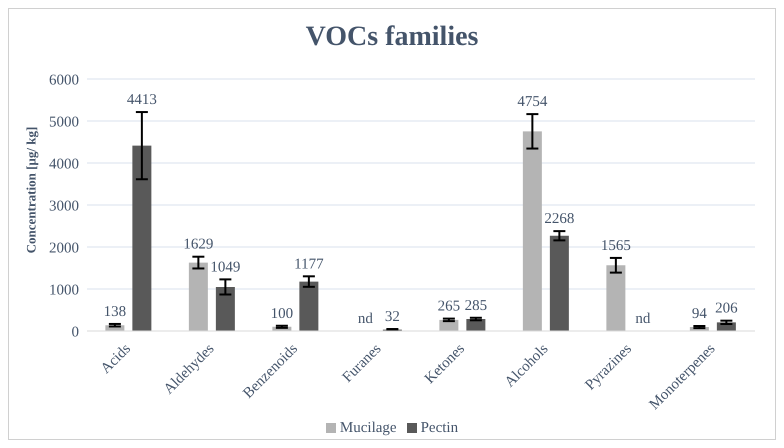 Image resolution: width=784 pixels, height=448 pixels. What do you see at coordinates (64, 122) in the screenshot?
I see `y-tick-label: 5000` at bounding box center [64, 122].